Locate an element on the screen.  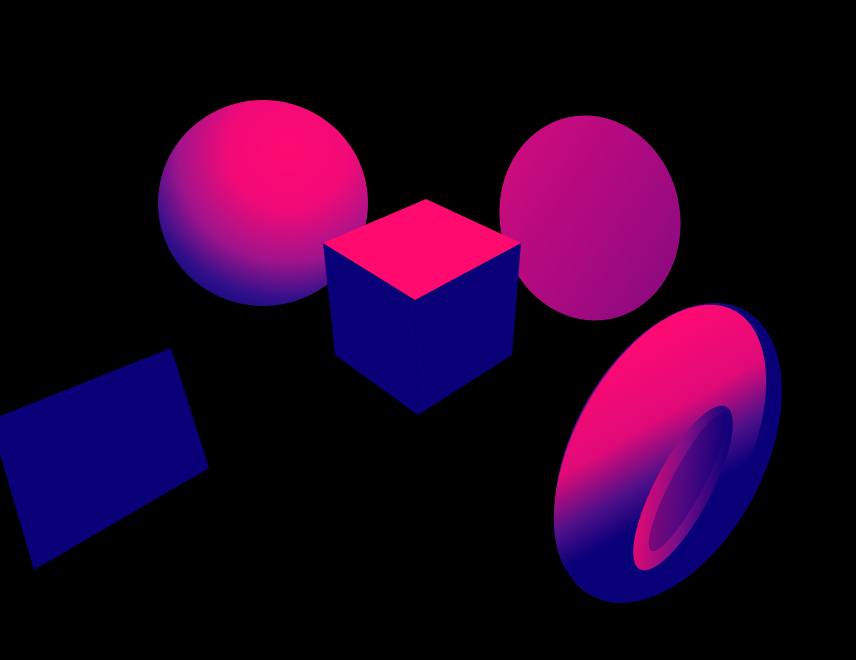
torus-hole is located at coordinates (683, 488).